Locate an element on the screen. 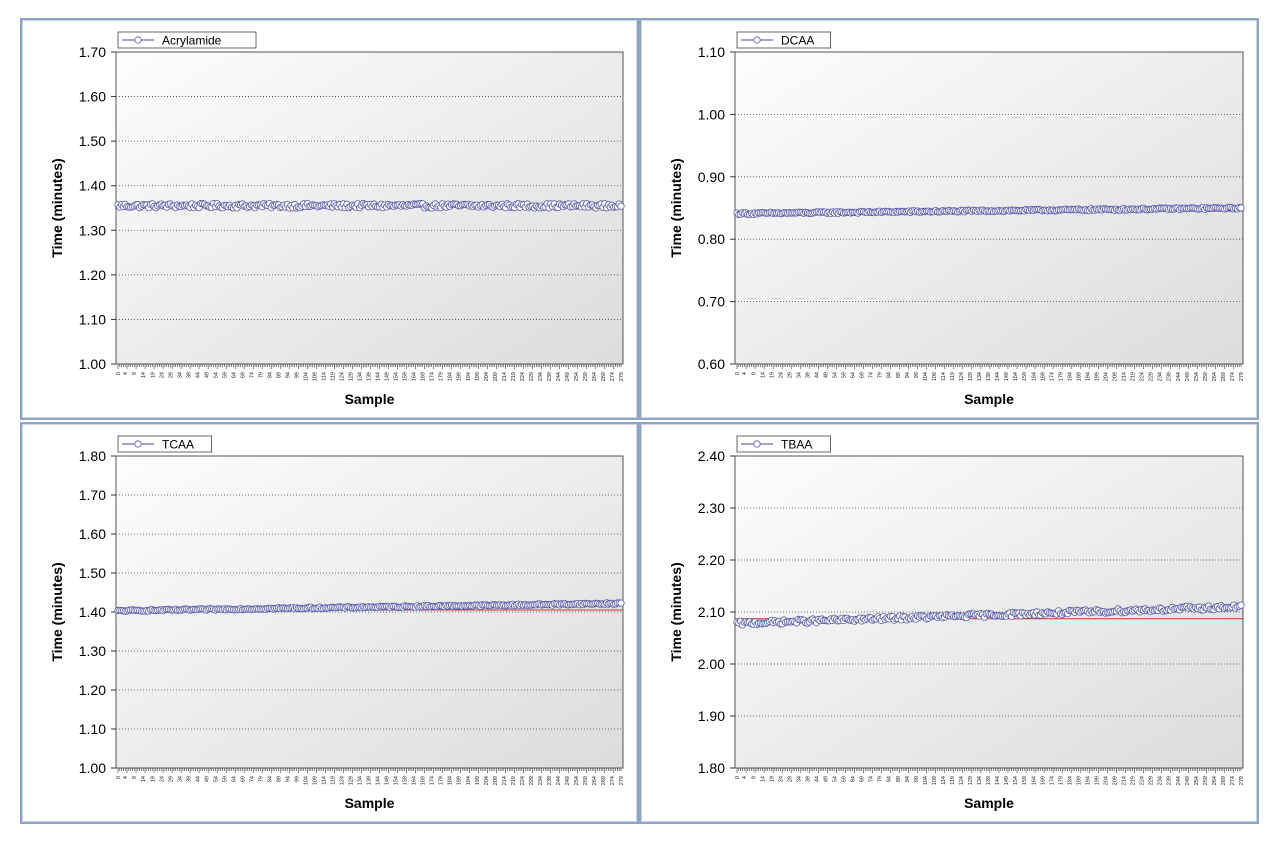  x-tick-label: 124 is located at coordinates (962, 780).